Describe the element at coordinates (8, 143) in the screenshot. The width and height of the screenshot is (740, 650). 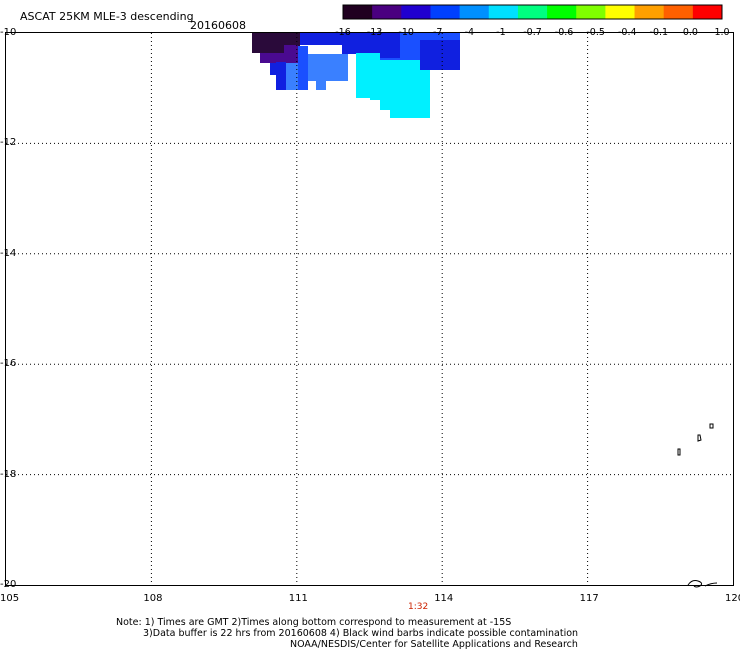
I see `lat-tick-label: -12` at that location.